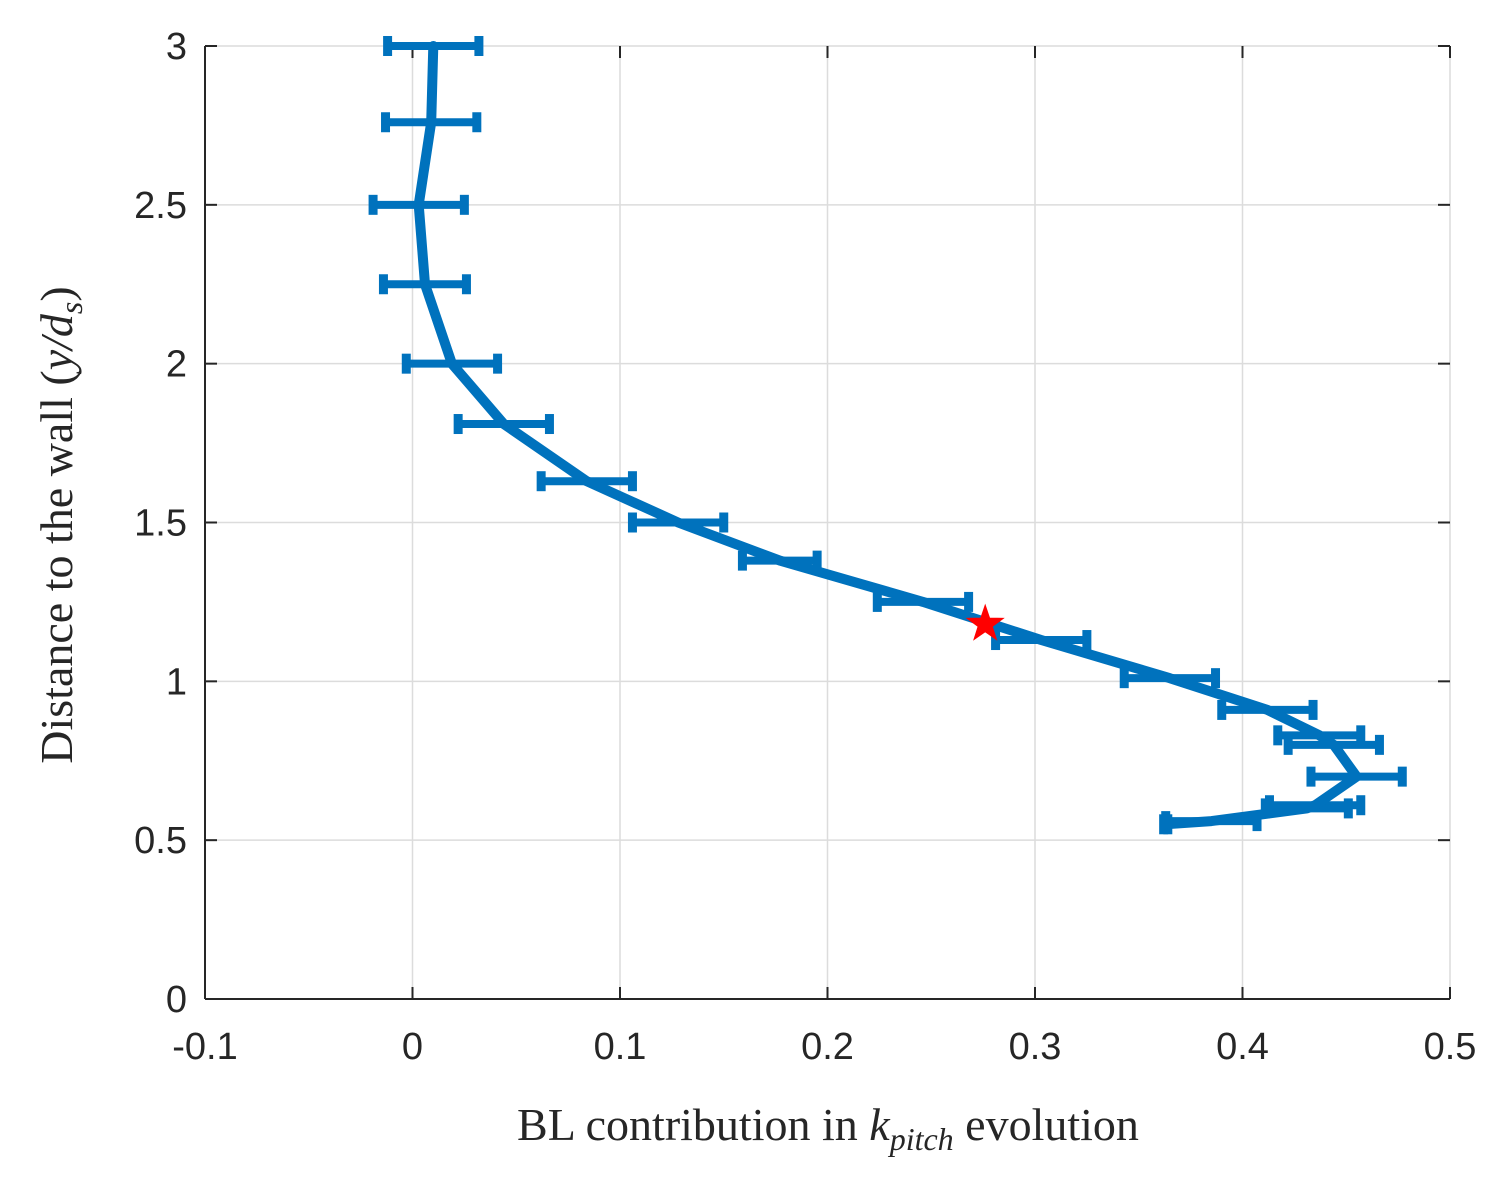  Describe the element at coordinates (204, 1047) in the screenshot. I see `x-tick-label: -0.1` at that location.